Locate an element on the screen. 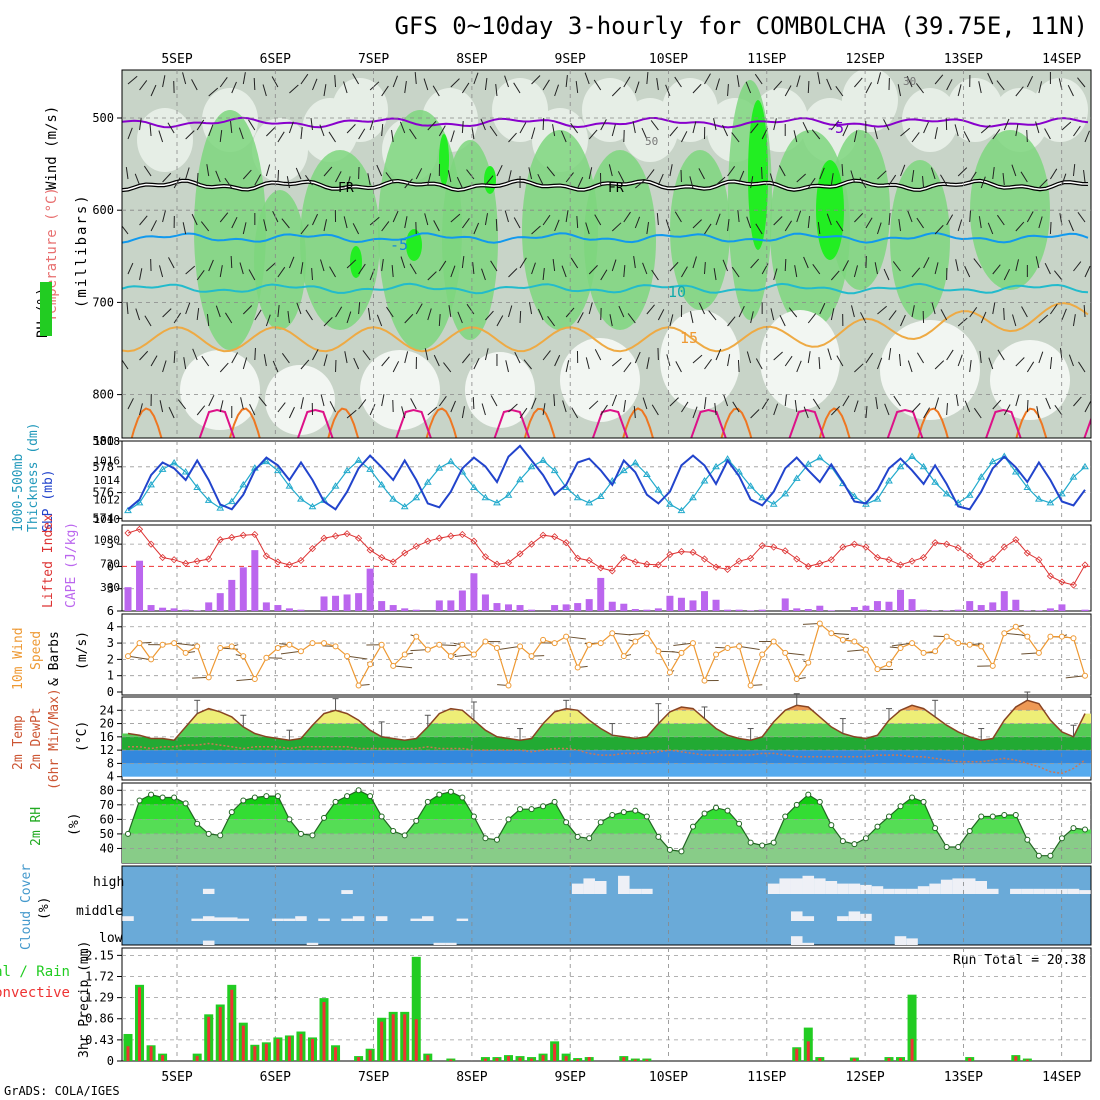 The image size is (1100, 1100). slp-tick-label: 1010 is located at coordinates (107, 519).